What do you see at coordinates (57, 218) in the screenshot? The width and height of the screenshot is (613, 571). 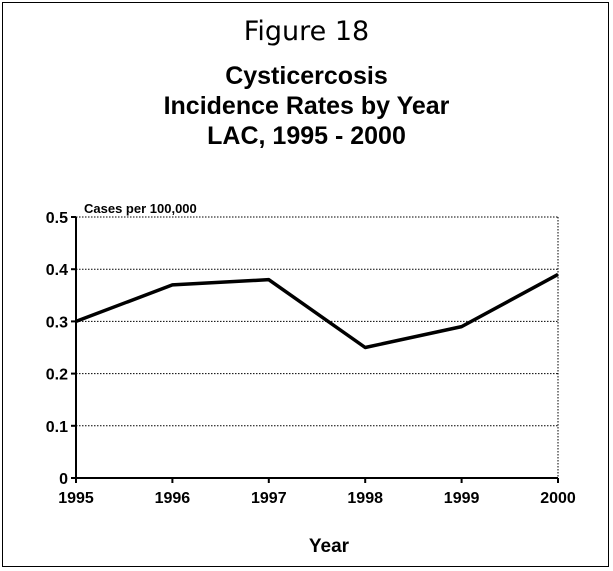 I see `y-tick-label: 0.5` at bounding box center [57, 218].